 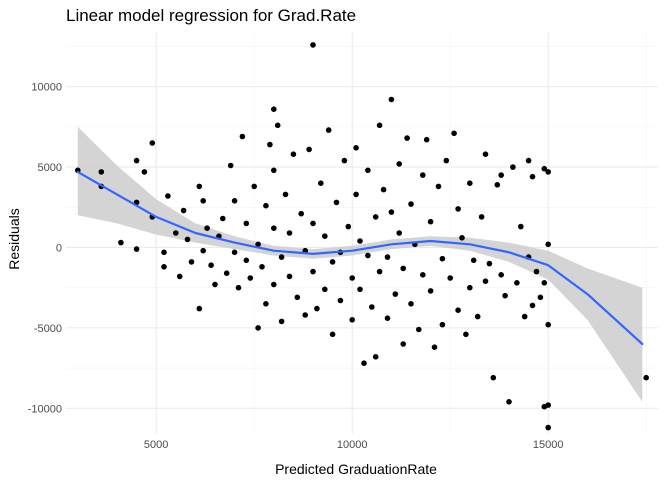 I want to click on chart-title: Linear model regression for Grad.Rate, so click(x=211, y=15).